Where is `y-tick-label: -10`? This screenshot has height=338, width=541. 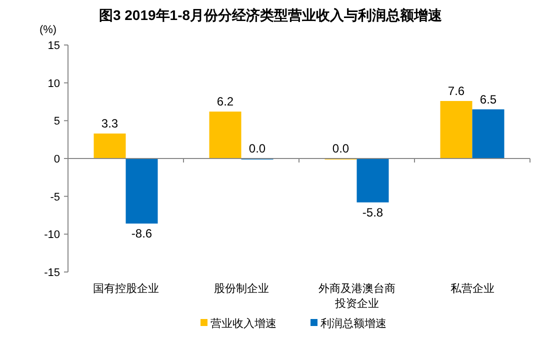 y-tick-label: -10 is located at coordinates (52, 235).